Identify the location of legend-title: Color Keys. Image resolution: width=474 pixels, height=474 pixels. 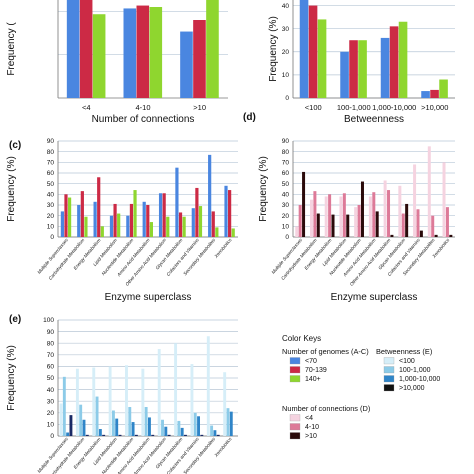
(301, 338).